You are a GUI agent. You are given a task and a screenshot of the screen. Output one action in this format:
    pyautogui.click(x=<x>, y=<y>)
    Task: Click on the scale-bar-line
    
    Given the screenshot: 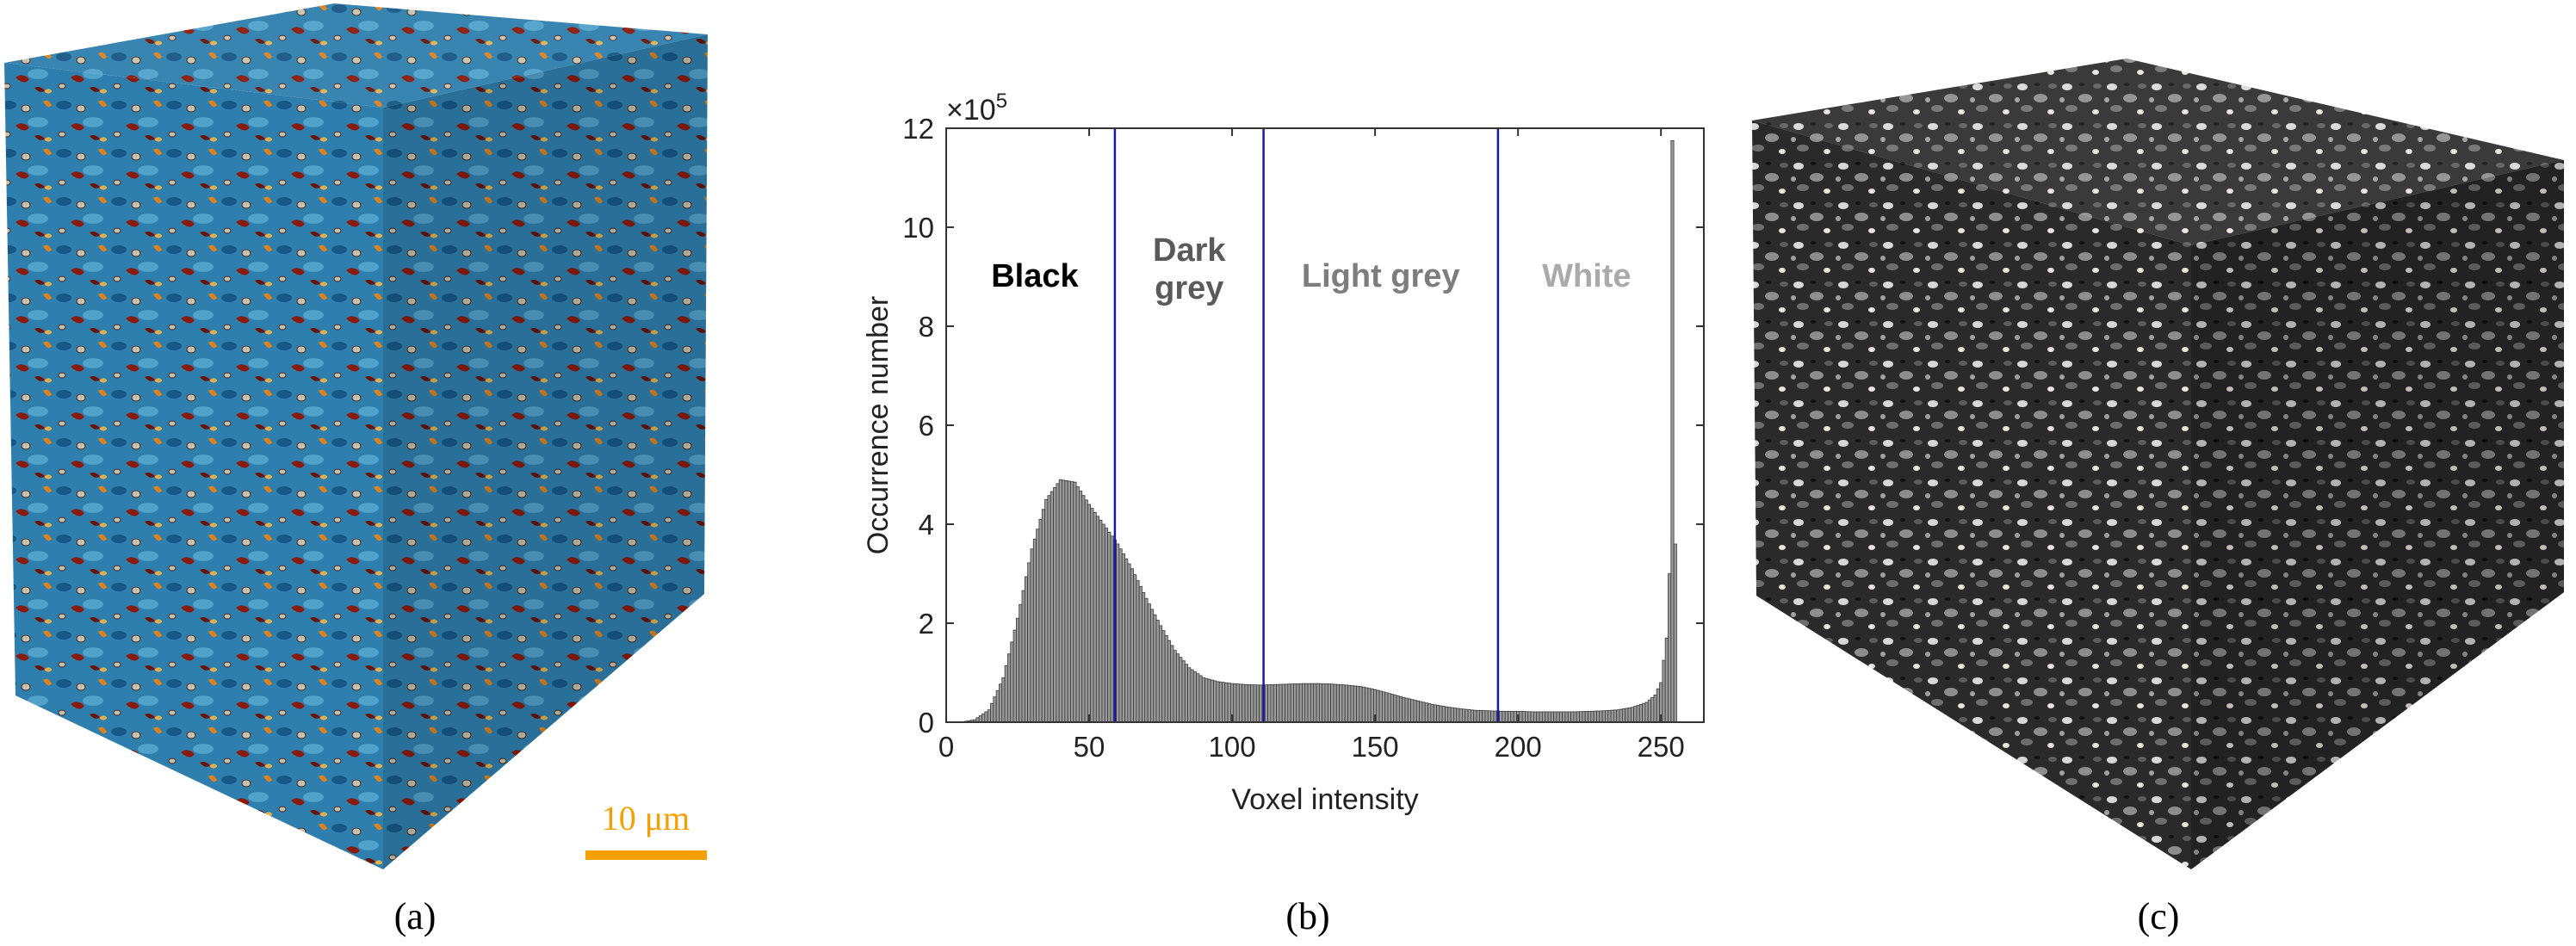 What is the action you would take?
    pyautogui.click(x=646, y=855)
    